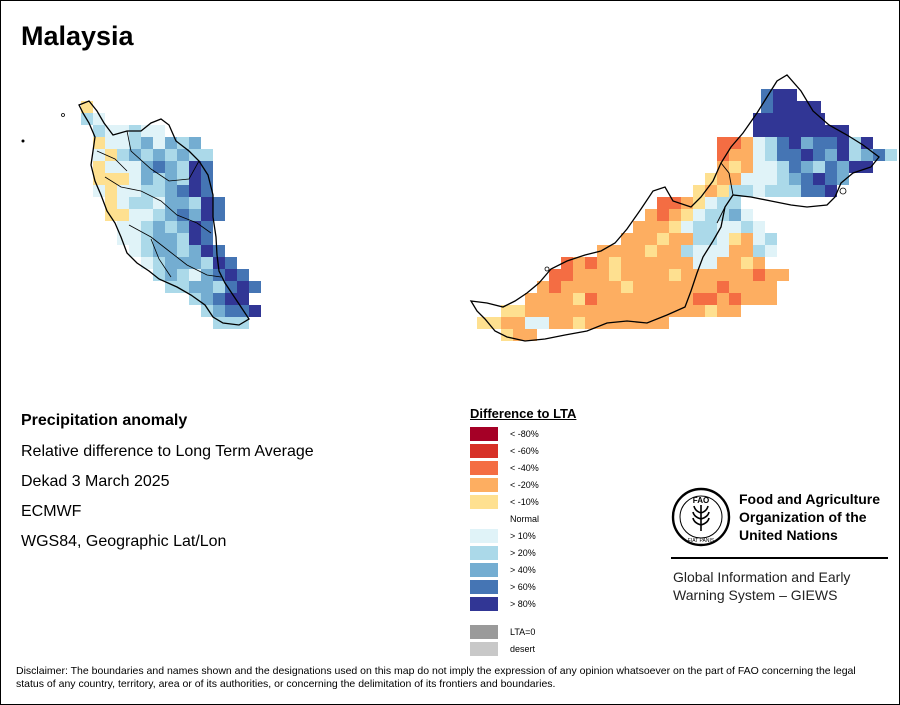 This screenshot has width=900, height=705. What do you see at coordinates (524, 451) in the screenshot?
I see `legend-label: < -60%` at bounding box center [524, 451].